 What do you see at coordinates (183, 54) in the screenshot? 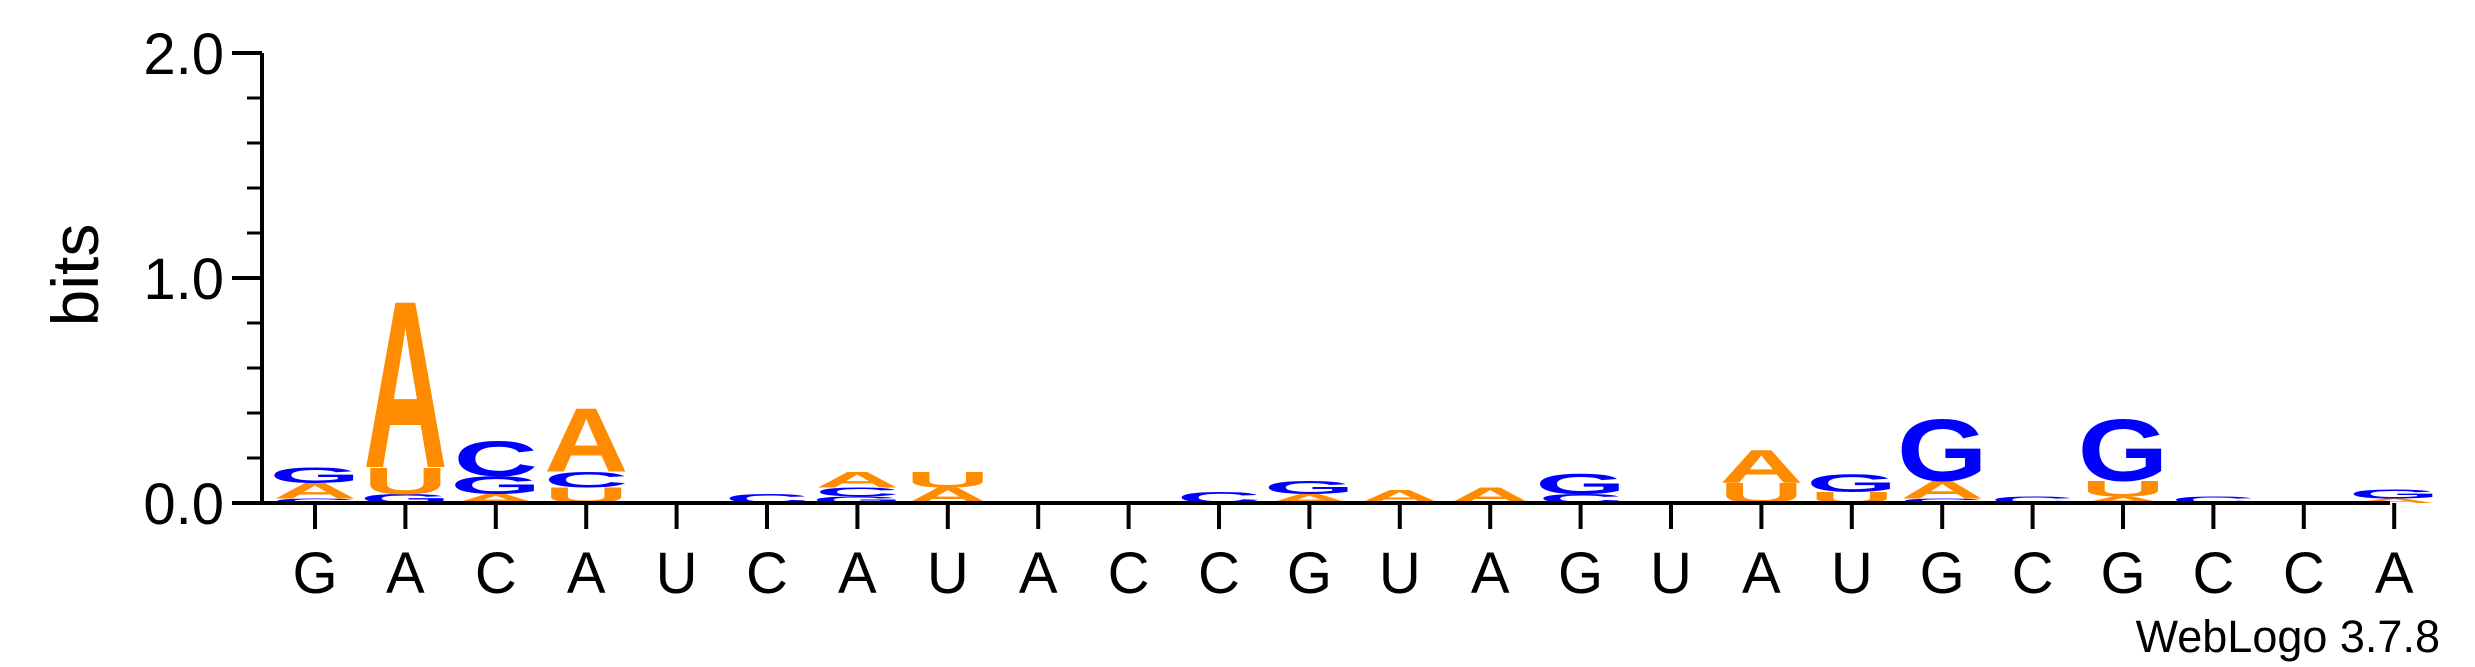
I see `y-tick-label: 2.0` at bounding box center [183, 54].